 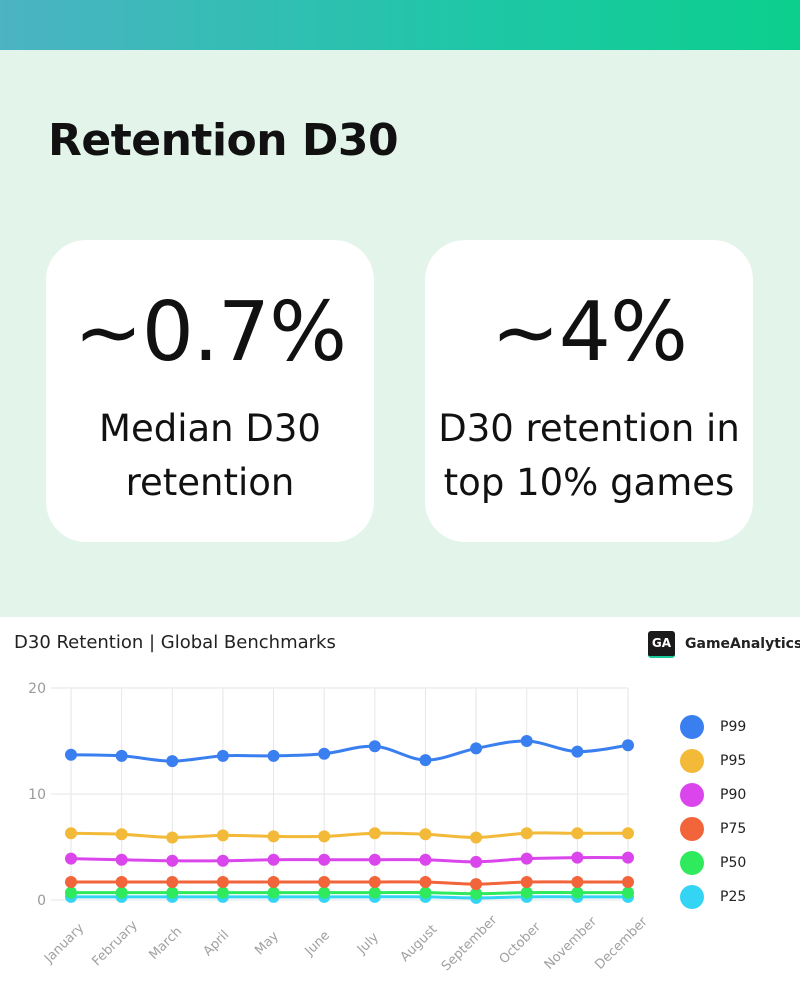 I want to click on x-tick-label: January, so click(x=64, y=944).